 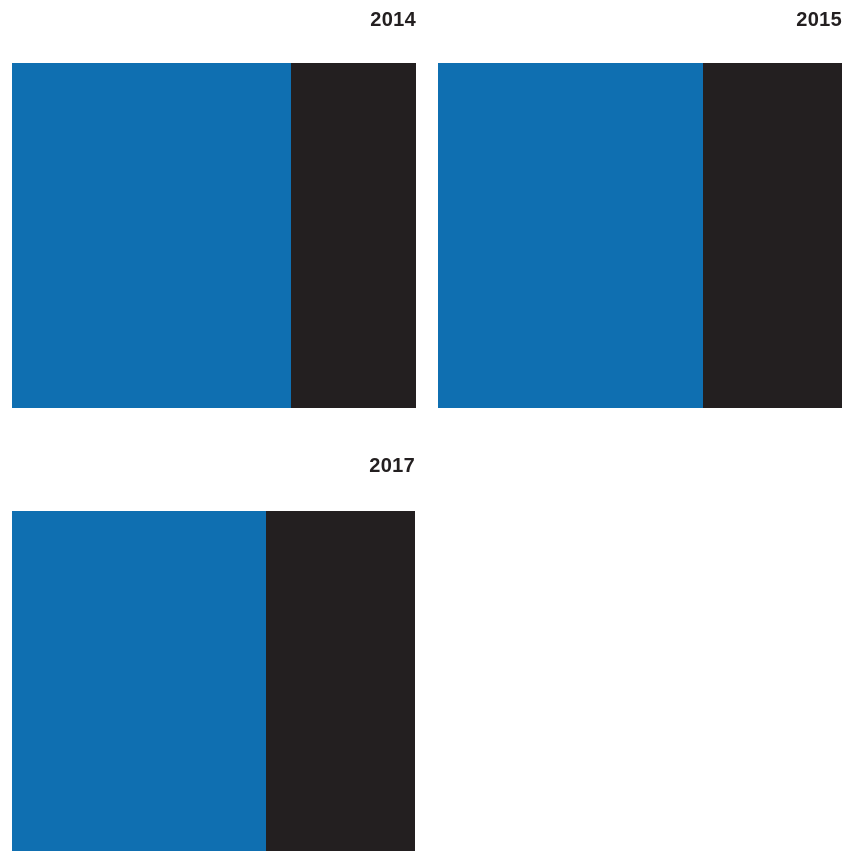 What do you see at coordinates (393, 20) in the screenshot?
I see `panel-title: 2014` at bounding box center [393, 20].